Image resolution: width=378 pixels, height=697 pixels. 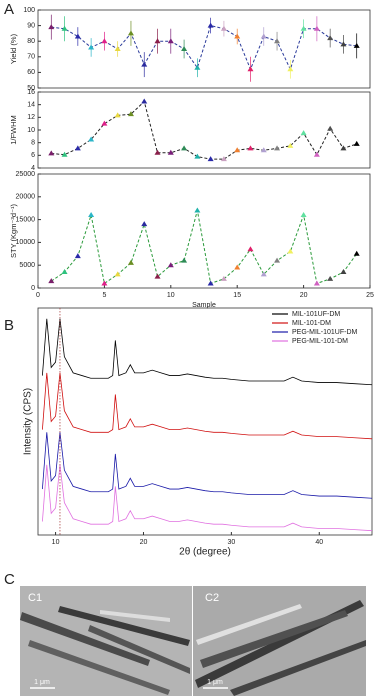 I want to click on x-tick-label: 15, so click(x=237, y=295).